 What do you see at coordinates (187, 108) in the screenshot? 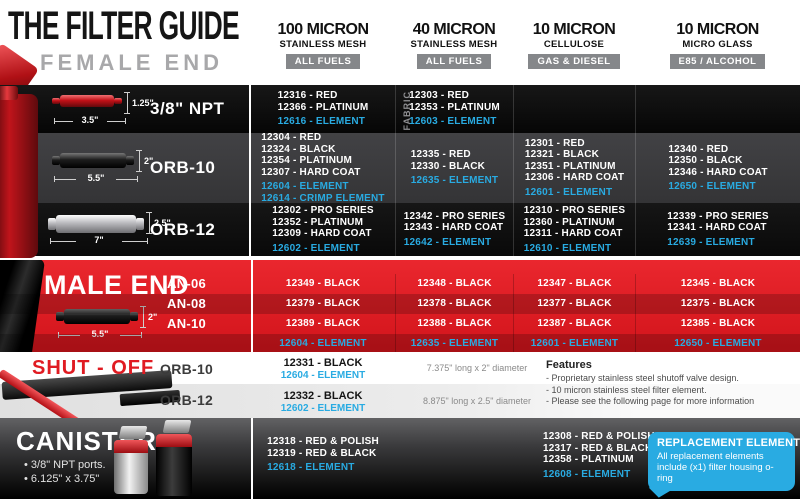
I see `row-label-npt: 3/8" NPT` at bounding box center [187, 108].